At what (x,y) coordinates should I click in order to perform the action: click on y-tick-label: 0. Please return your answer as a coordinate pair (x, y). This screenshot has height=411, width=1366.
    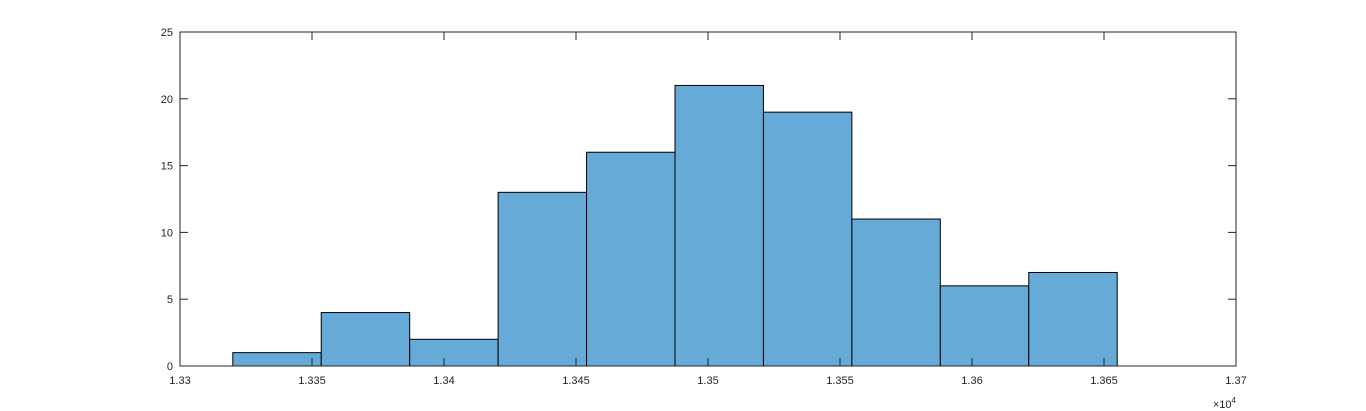
    Looking at the image, I should click on (170, 367).